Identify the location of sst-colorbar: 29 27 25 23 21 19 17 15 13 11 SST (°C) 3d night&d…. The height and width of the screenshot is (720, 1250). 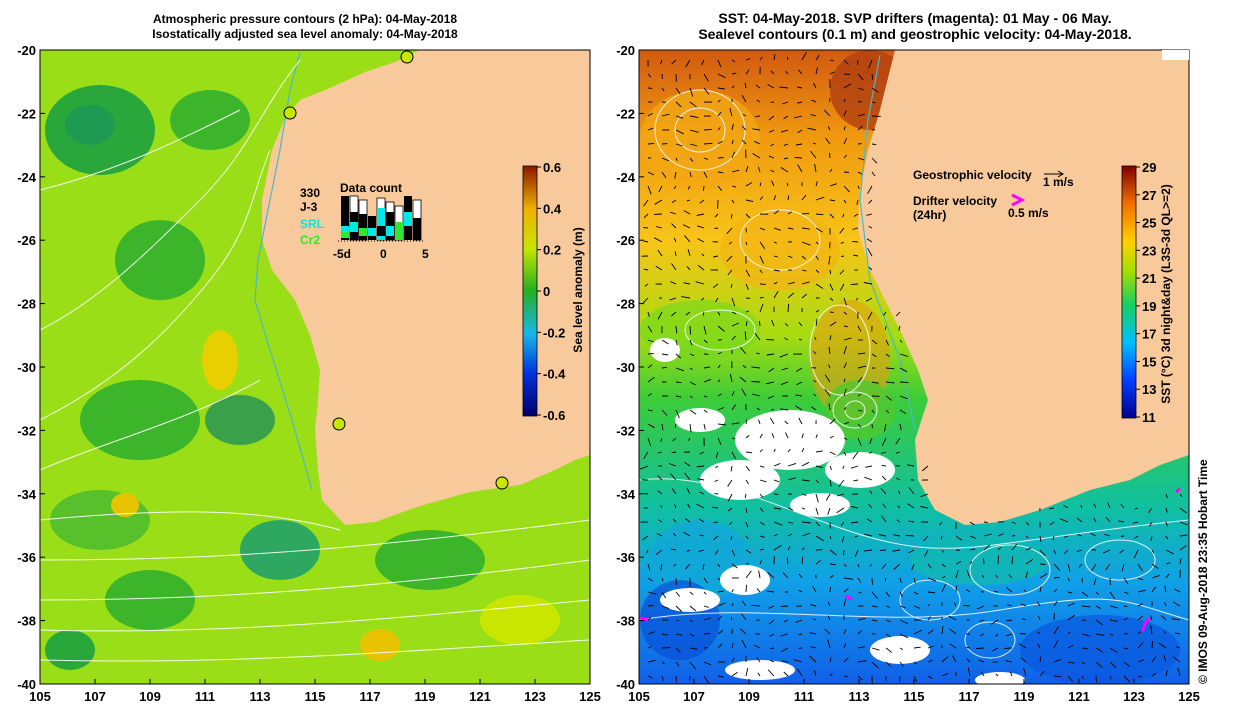
(1147, 292).